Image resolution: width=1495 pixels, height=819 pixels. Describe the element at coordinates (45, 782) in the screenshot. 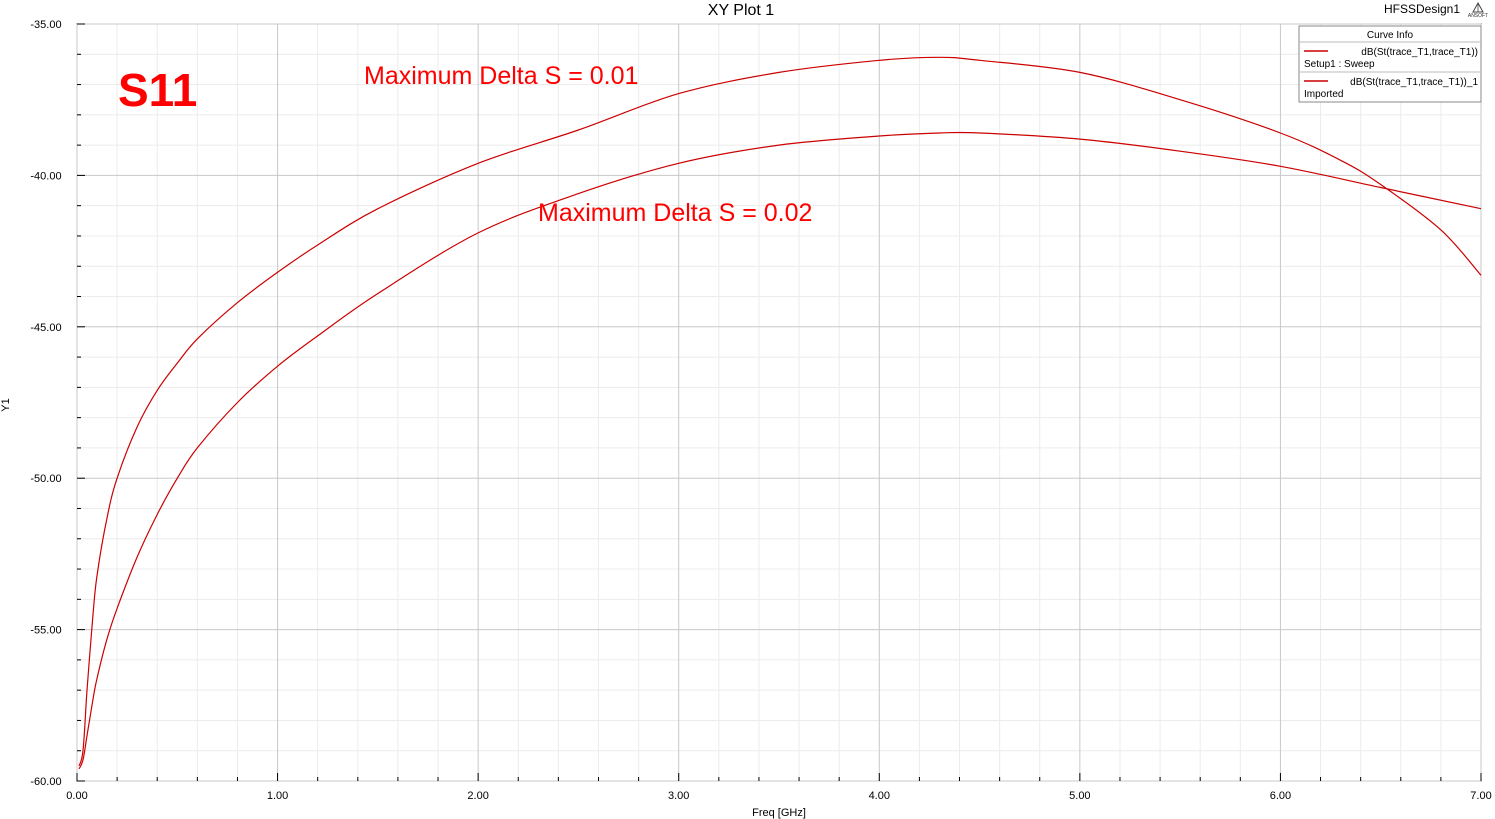

I see `y-tick-label: -60.00` at that location.